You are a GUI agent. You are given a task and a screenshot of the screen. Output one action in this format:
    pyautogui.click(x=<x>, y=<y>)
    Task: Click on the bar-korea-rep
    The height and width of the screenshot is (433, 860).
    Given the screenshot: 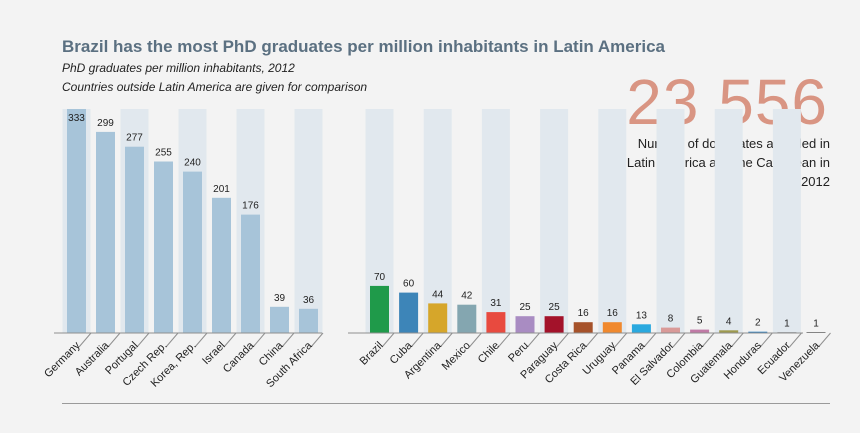 What is the action you would take?
    pyautogui.click(x=192, y=252)
    